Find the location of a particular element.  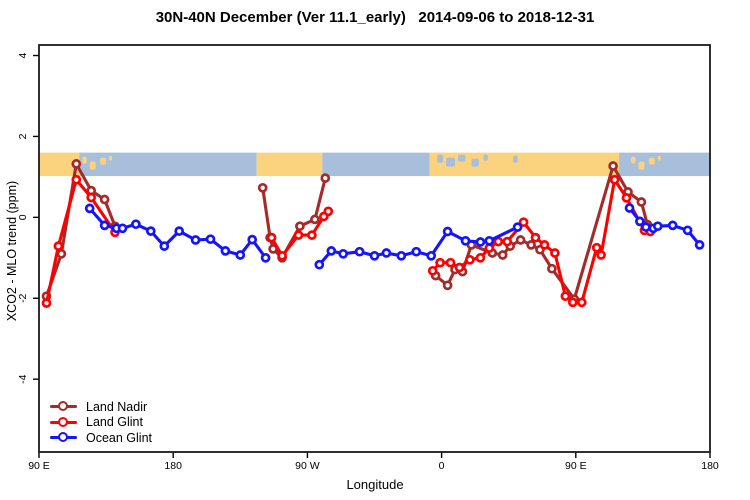

series-line-land-nadir is located at coordinates (541, 232).